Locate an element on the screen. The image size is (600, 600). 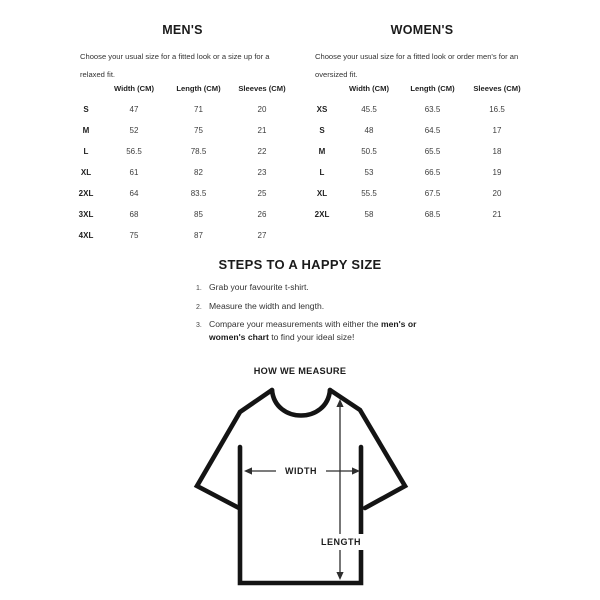
step-item: 2. Measure the width and length. is located at coordinates (308, 307).